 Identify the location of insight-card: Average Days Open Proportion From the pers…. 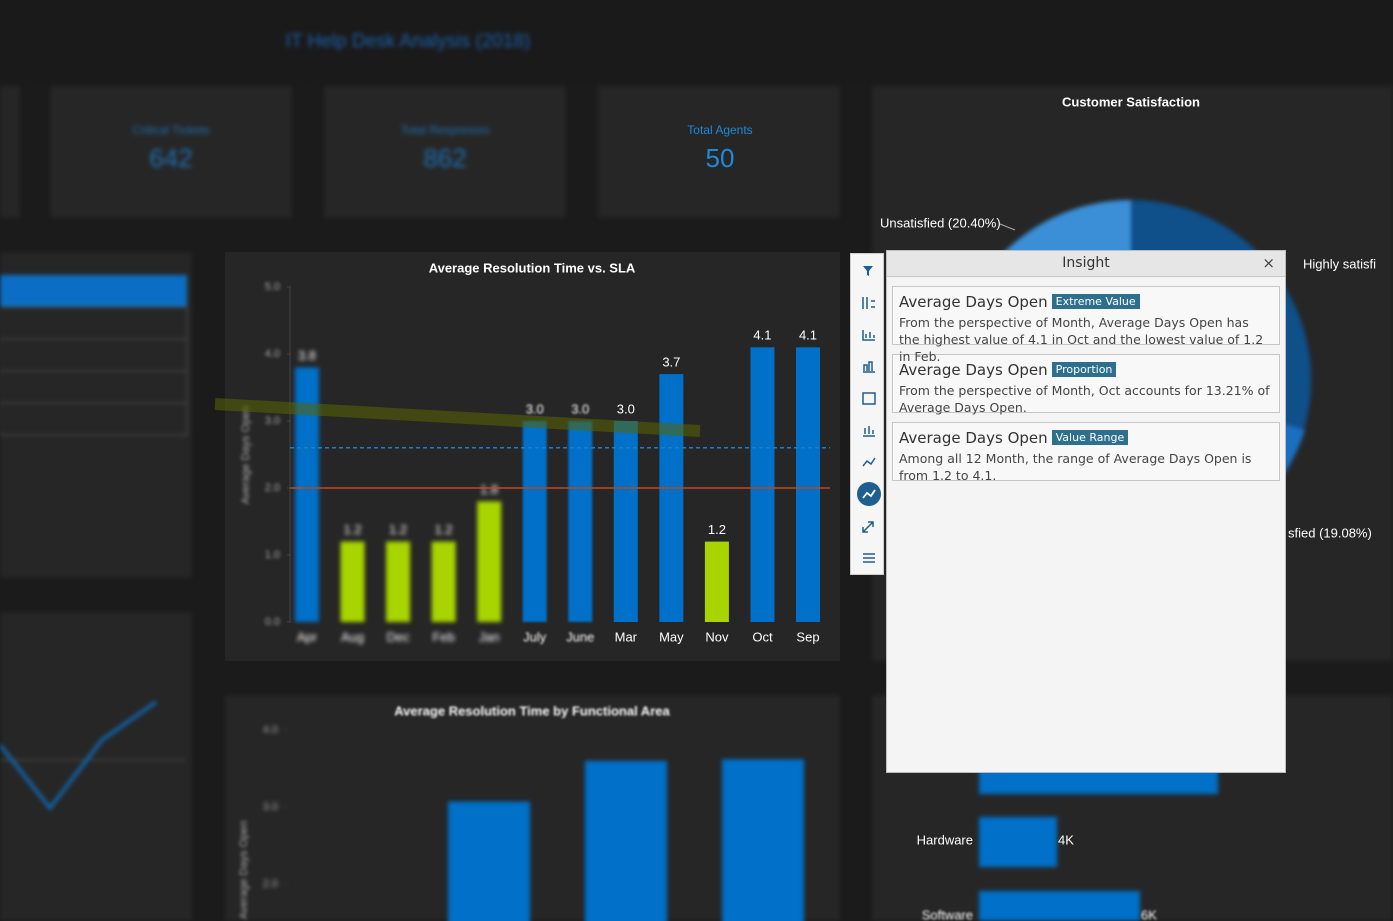
(1086, 384).